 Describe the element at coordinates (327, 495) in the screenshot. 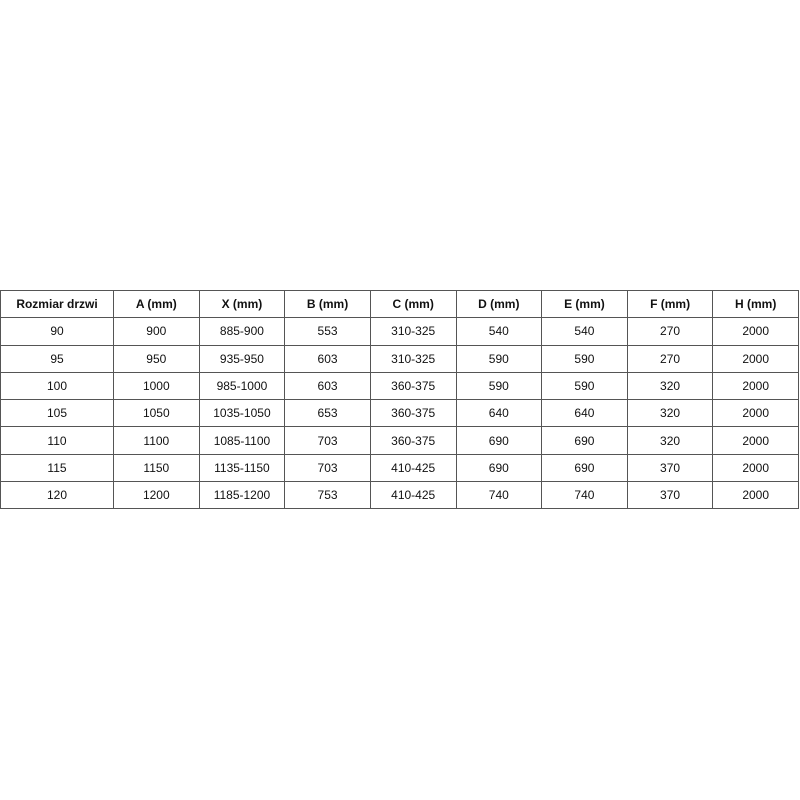

I see `table-cell: 753` at that location.